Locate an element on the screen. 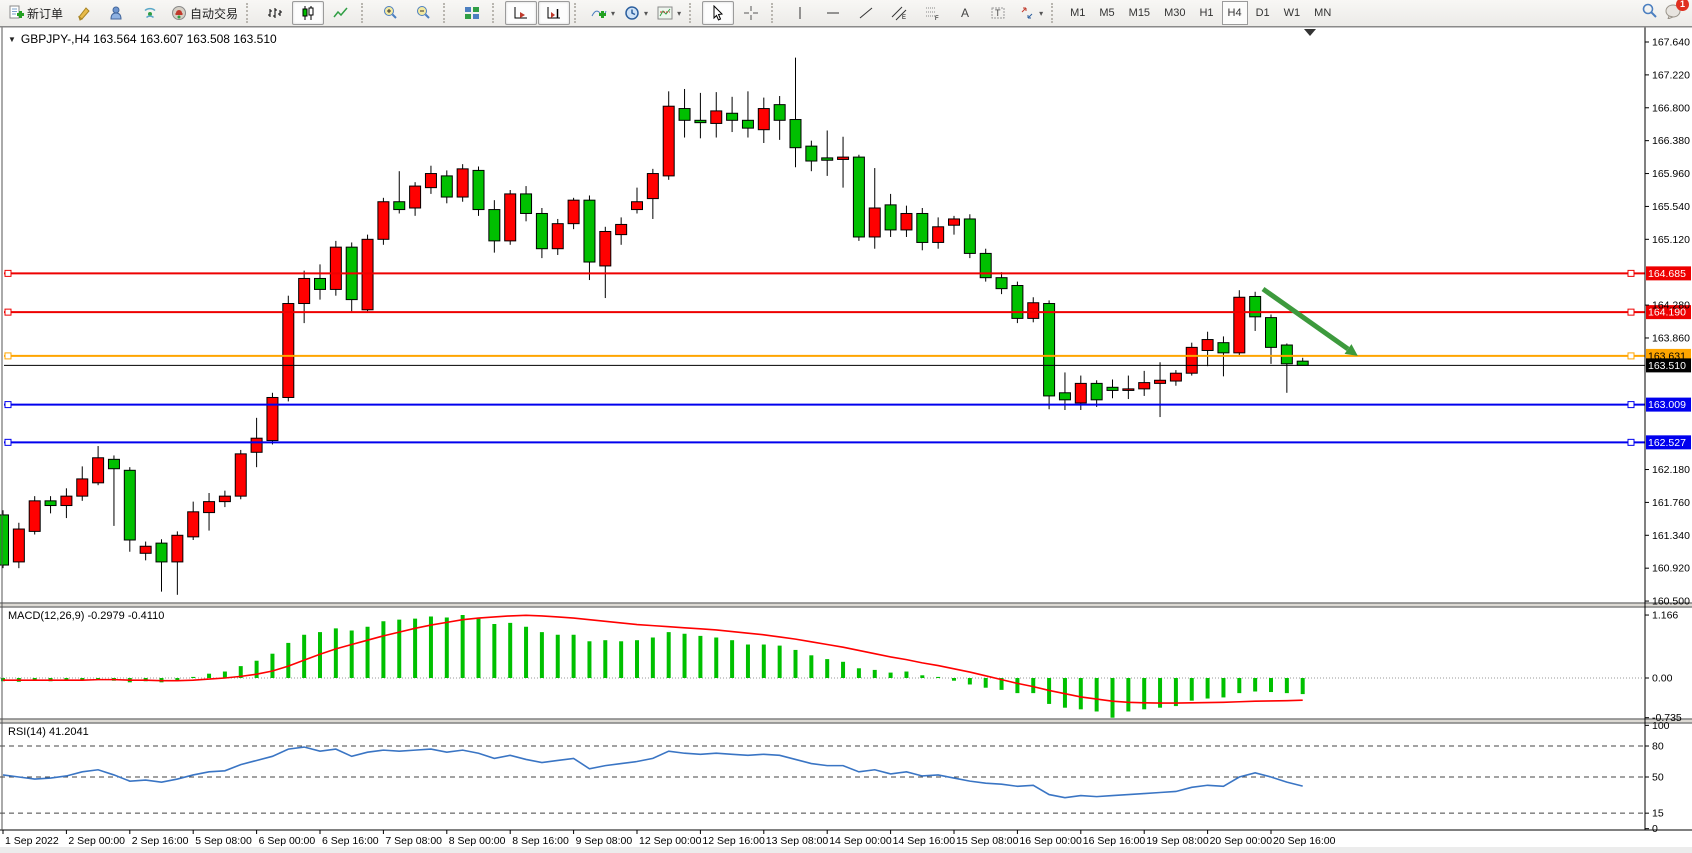 The width and height of the screenshot is (1692, 853). timeframe-m30: M30 is located at coordinates (1175, 13).